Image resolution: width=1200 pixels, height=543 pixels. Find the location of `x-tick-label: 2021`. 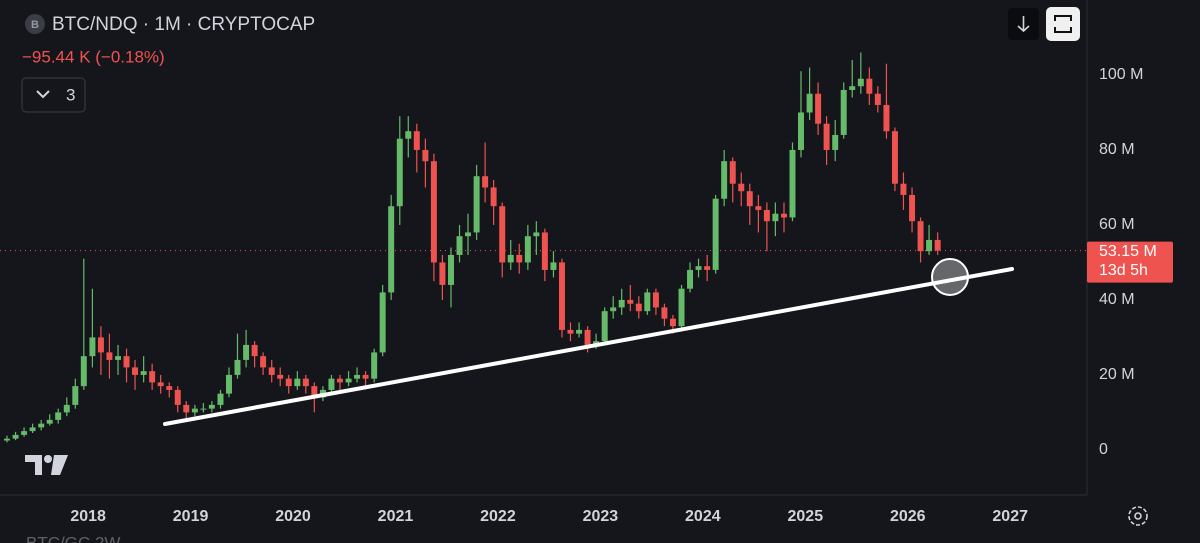

x-tick-label: 2021 is located at coordinates (396, 516).